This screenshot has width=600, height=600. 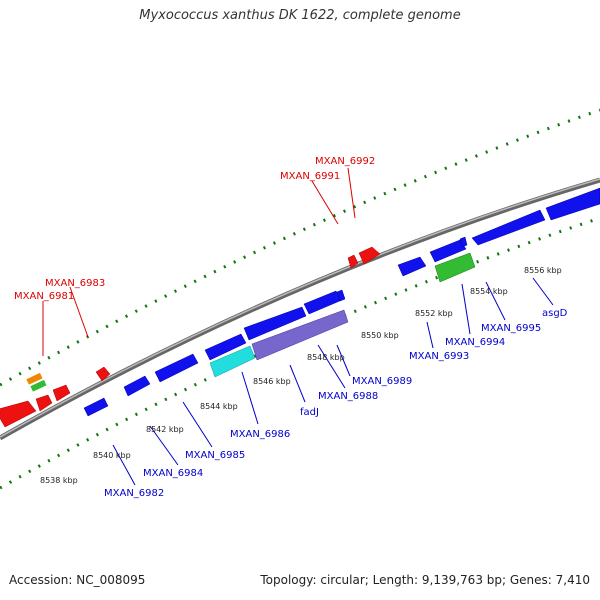 I want to click on gene-label-minus: MXAN_6985, so click(x=215, y=455).